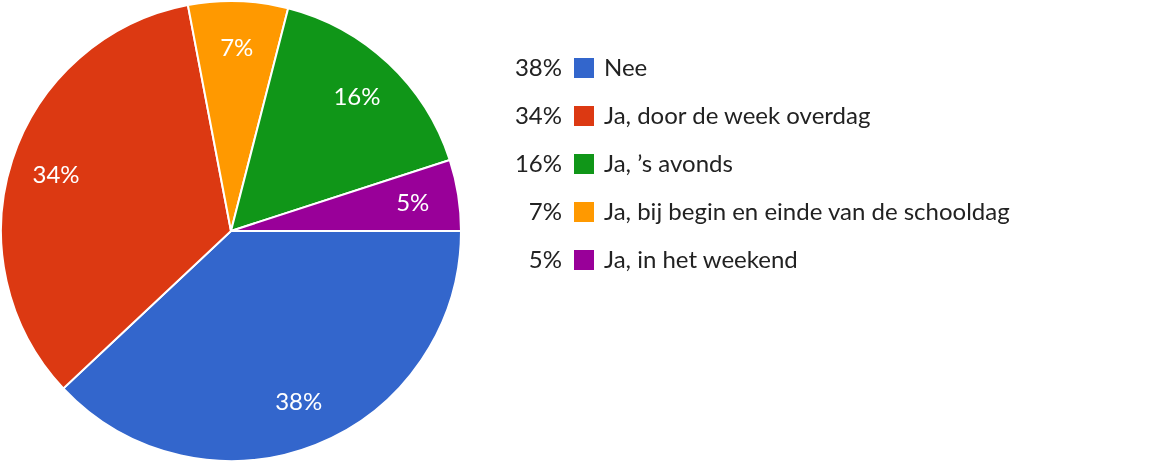 The width and height of the screenshot is (1150, 463). I want to click on text: 16%, so click(538, 163).